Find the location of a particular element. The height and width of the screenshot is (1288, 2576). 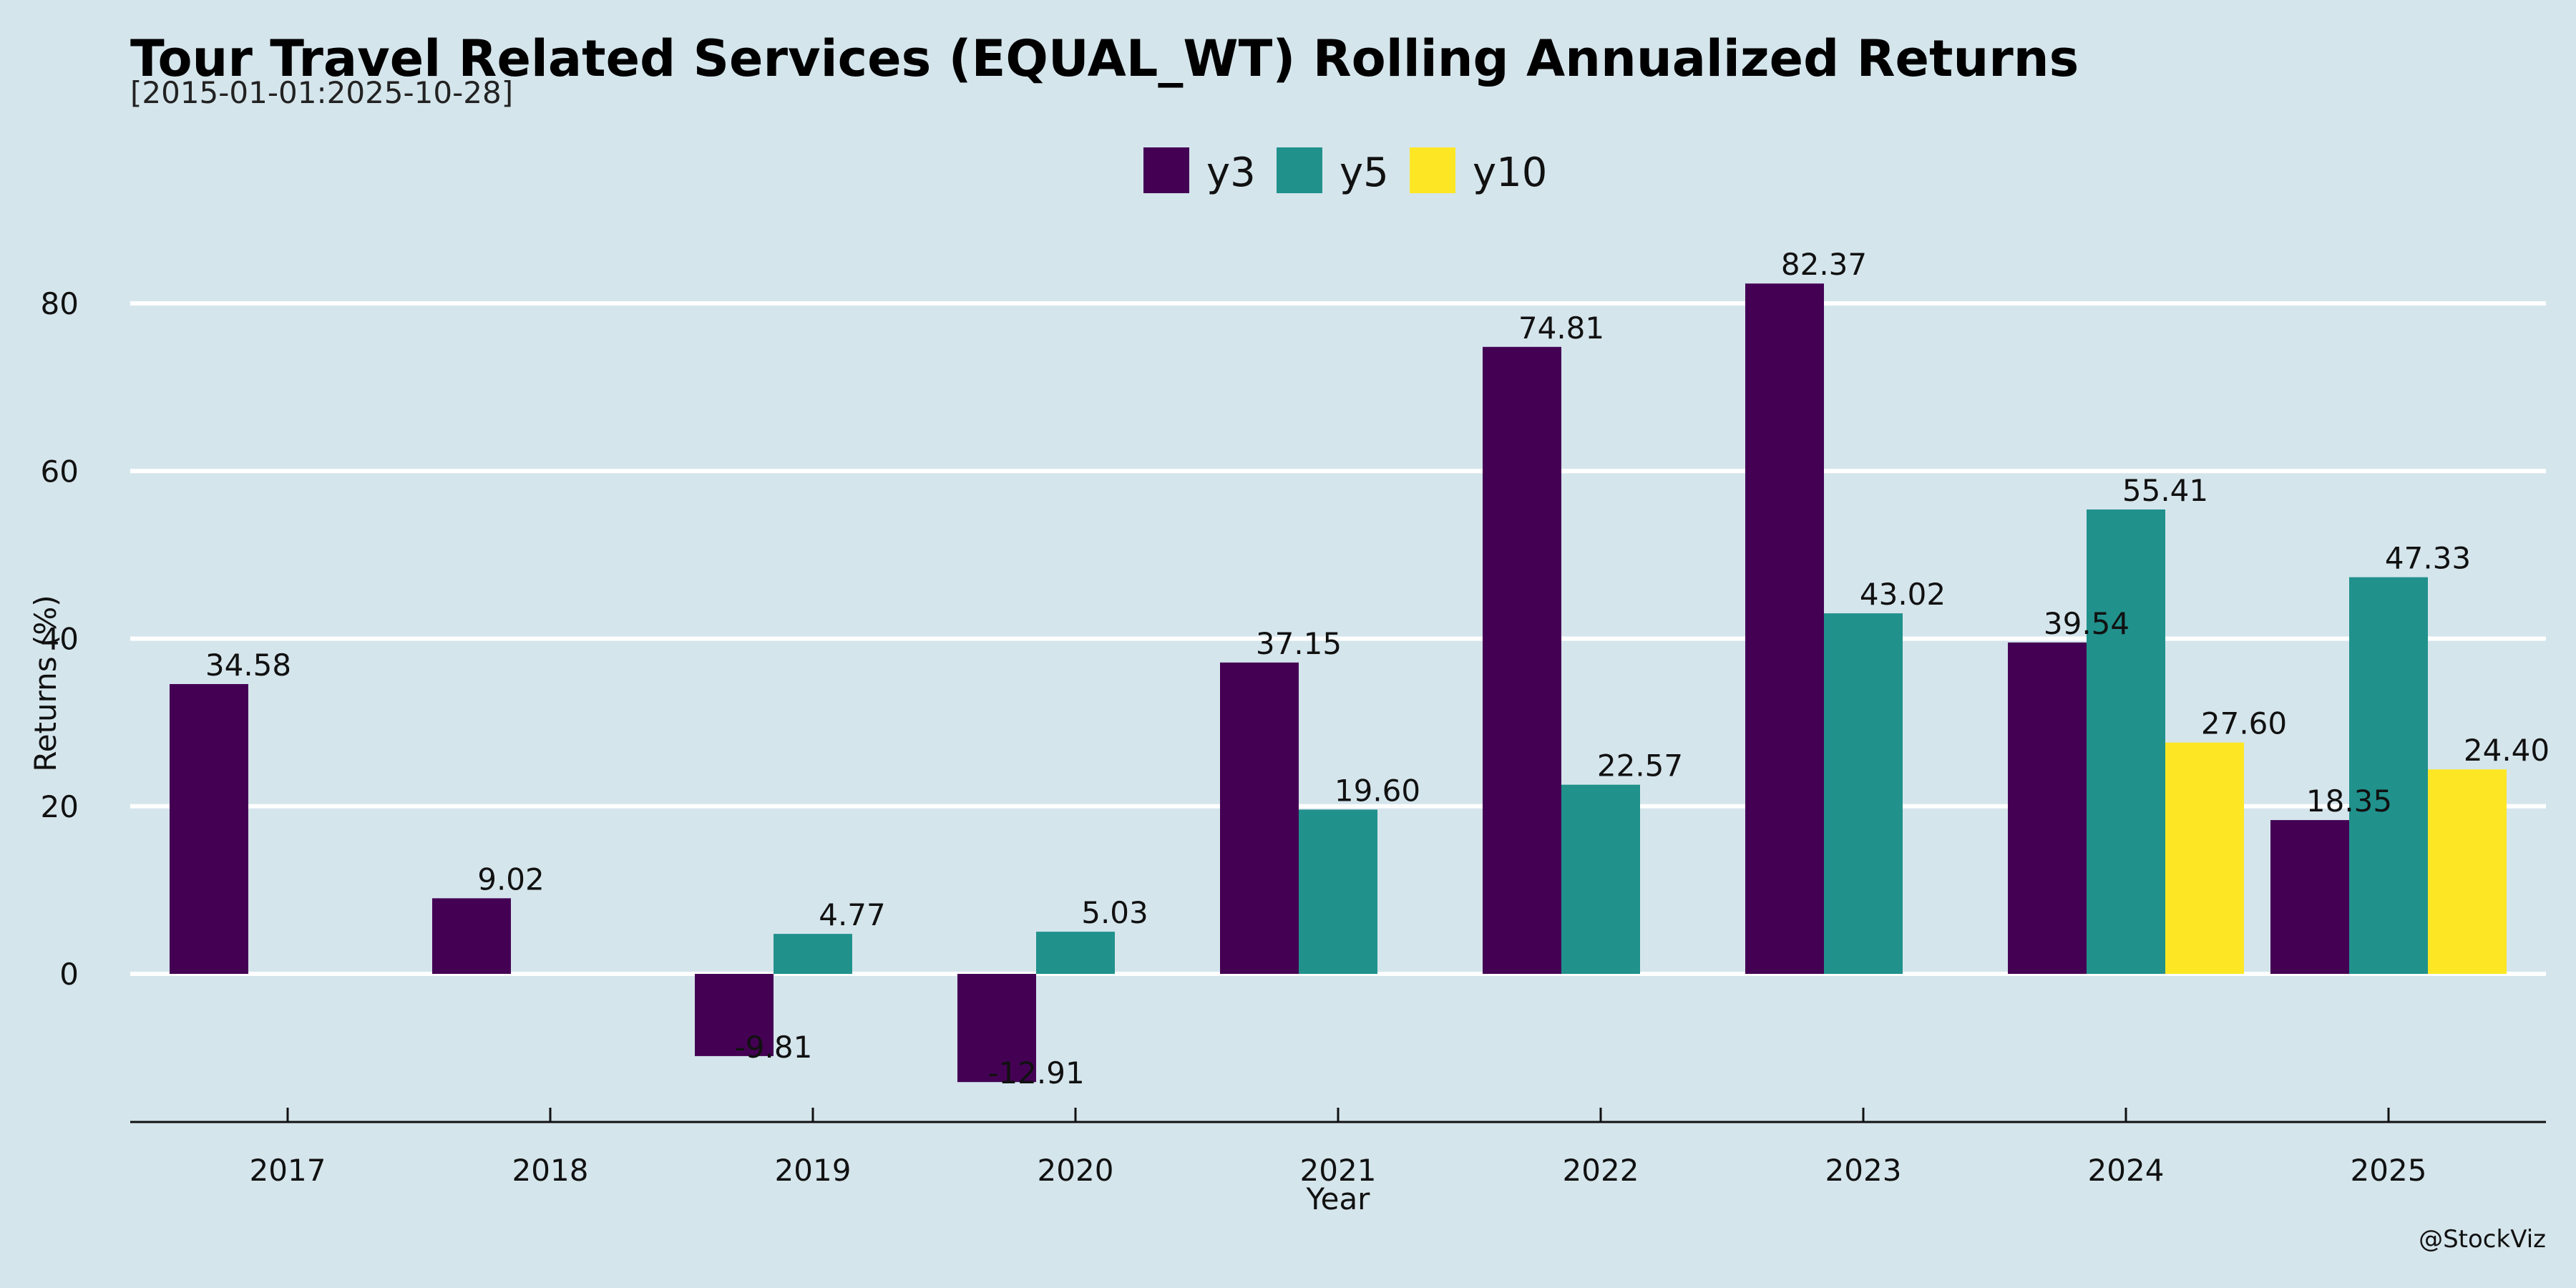

data-label-y3-2025: 18.35 is located at coordinates (2349, 801).